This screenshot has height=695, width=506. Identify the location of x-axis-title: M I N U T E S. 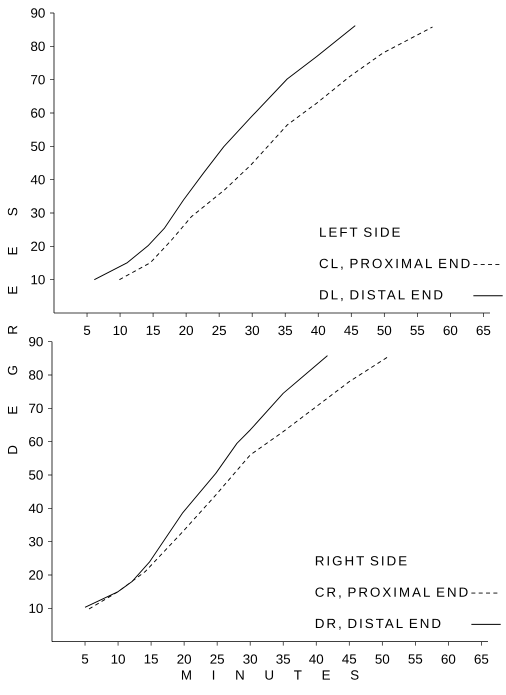
(270, 675).